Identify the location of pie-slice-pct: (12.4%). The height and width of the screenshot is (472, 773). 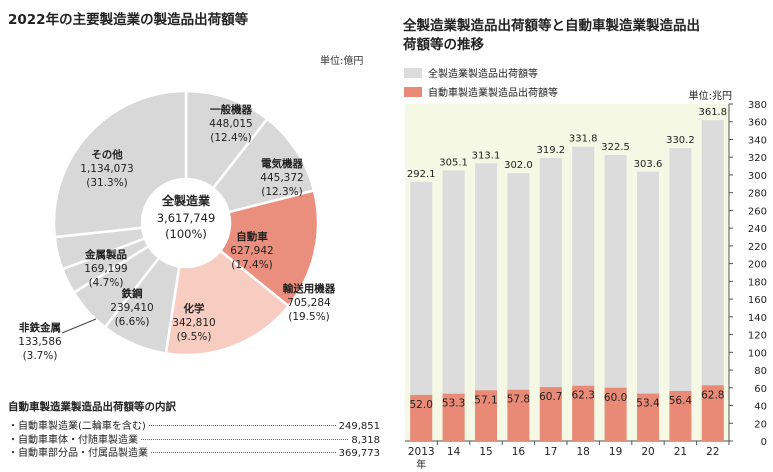
(231, 138).